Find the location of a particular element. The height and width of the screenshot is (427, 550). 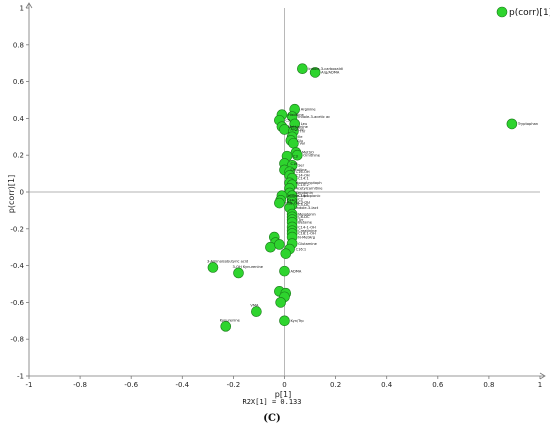

x-tick-label: 0.6 is located at coordinates (438, 385).